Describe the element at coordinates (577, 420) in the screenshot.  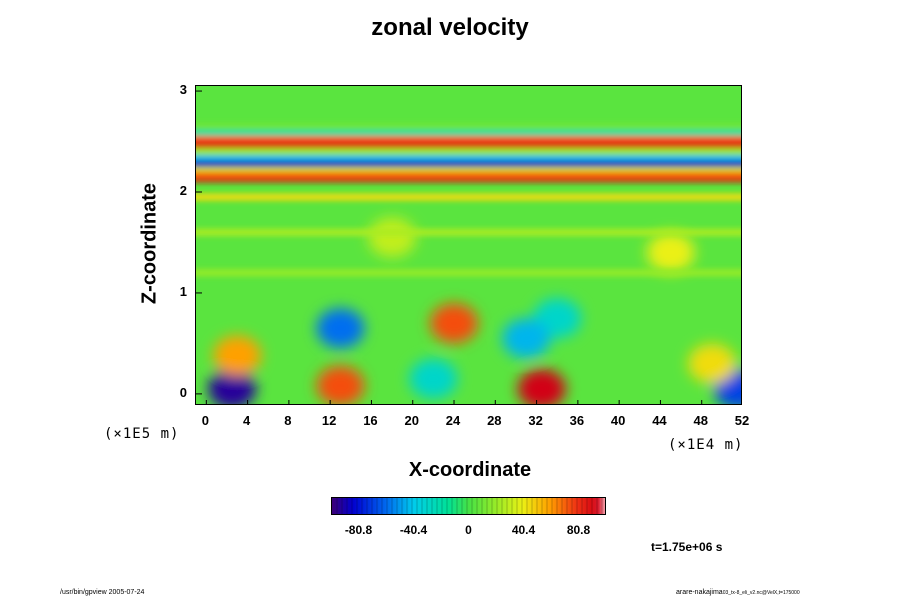
I see `x-tick-label-9: 36` at that location.